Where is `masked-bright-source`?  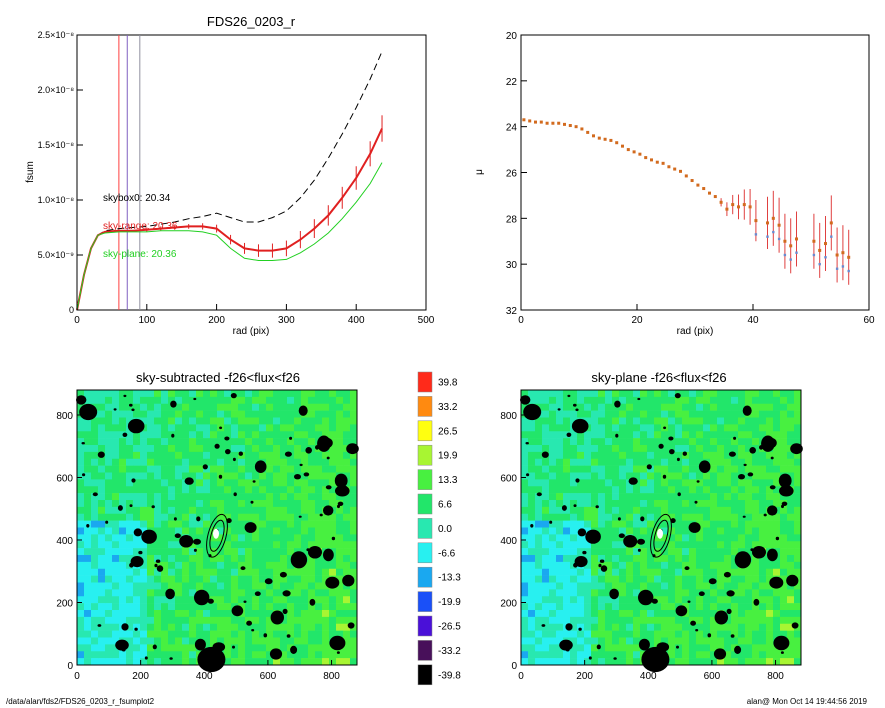 masked-bright-source is located at coordinates (781, 643).